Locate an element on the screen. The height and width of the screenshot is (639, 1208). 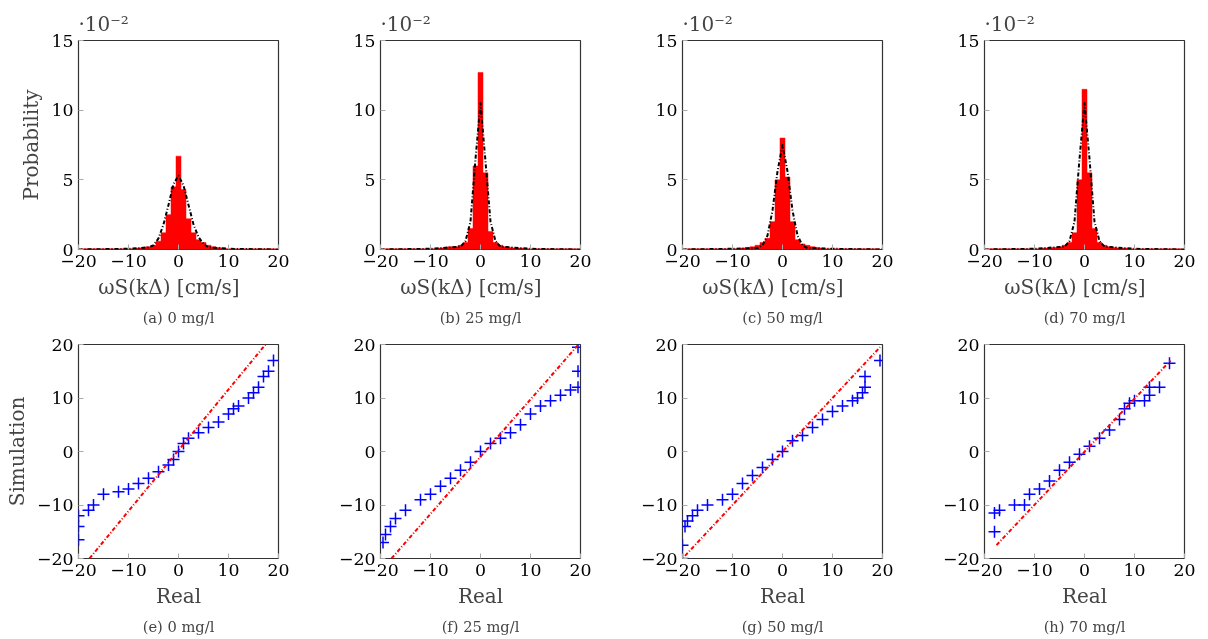
text: (g) 50 mg/l is located at coordinates (782, 626).